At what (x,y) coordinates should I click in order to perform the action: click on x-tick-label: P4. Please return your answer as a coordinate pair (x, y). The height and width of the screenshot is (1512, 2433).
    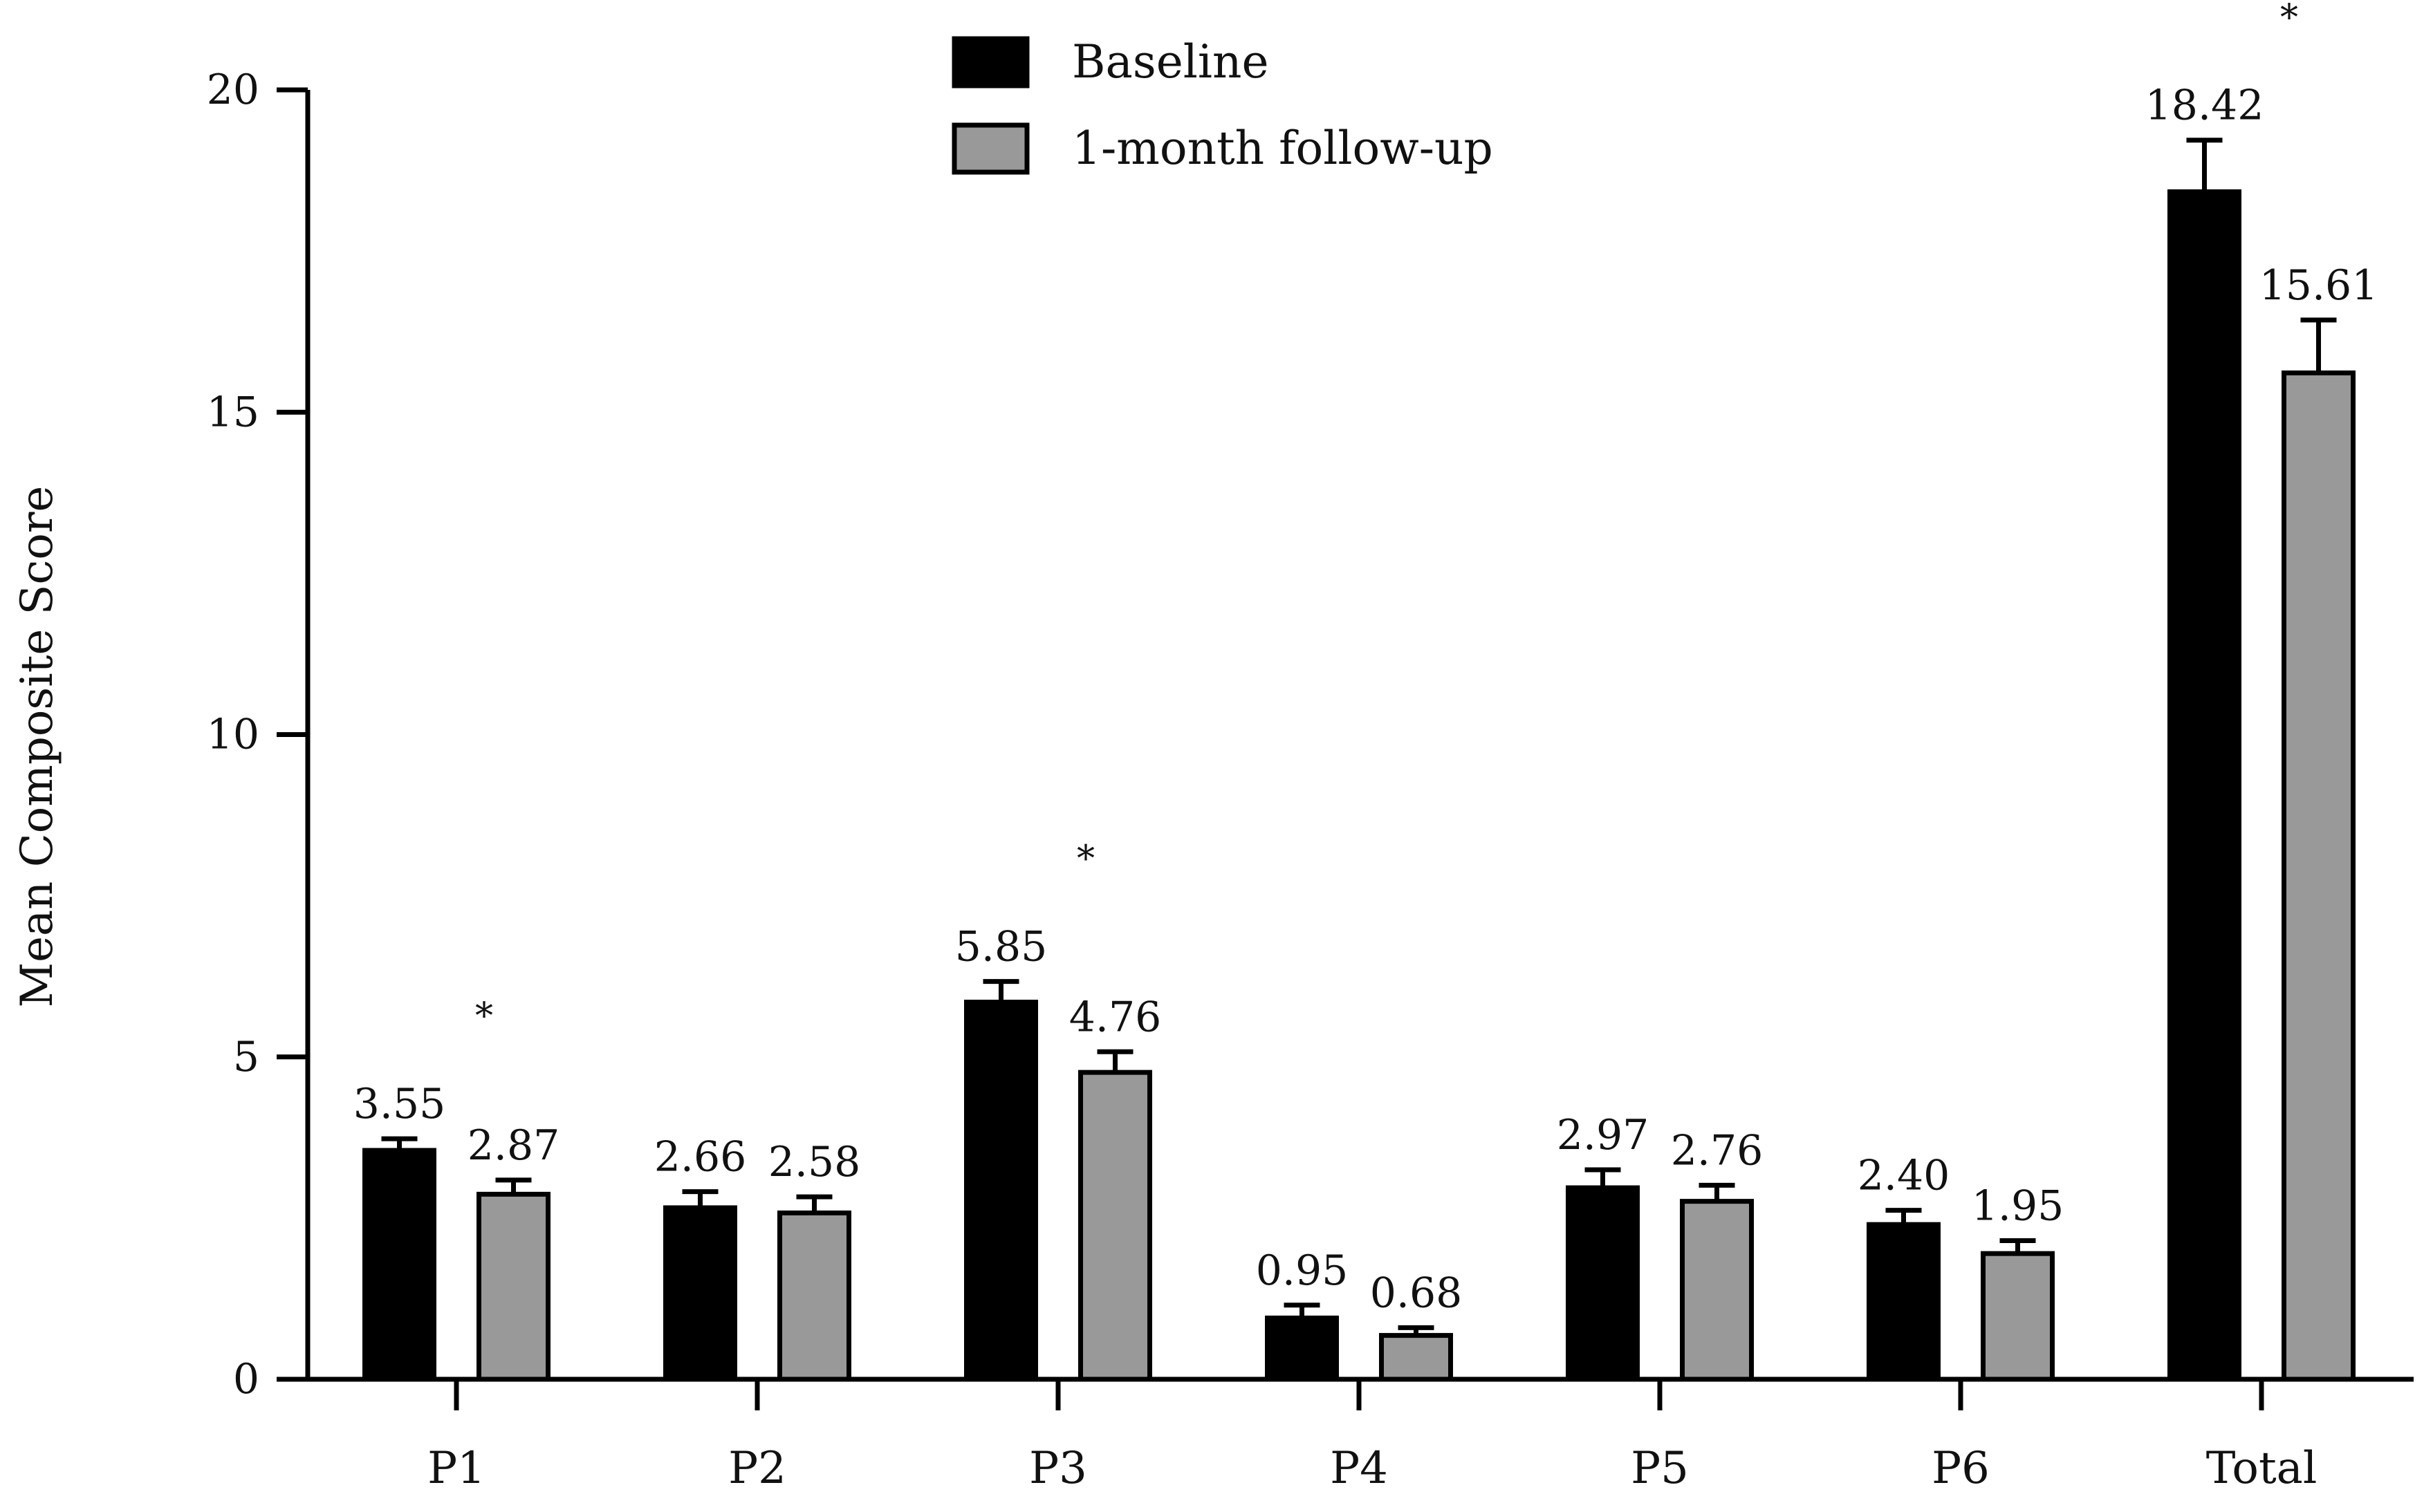
    Looking at the image, I should click on (1359, 1468).